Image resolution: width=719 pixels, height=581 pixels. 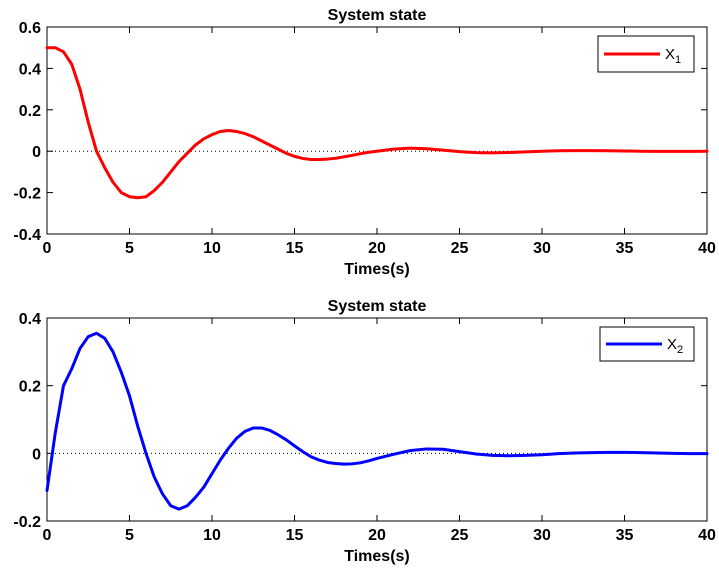 What do you see at coordinates (27, 235) in the screenshot?
I see `y-tick-label: -0.4` at bounding box center [27, 235].